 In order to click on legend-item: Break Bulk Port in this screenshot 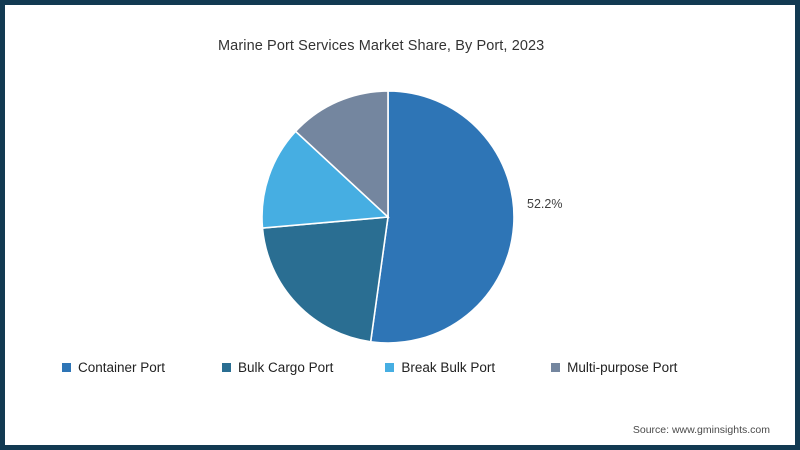, I will do `click(440, 367)`.